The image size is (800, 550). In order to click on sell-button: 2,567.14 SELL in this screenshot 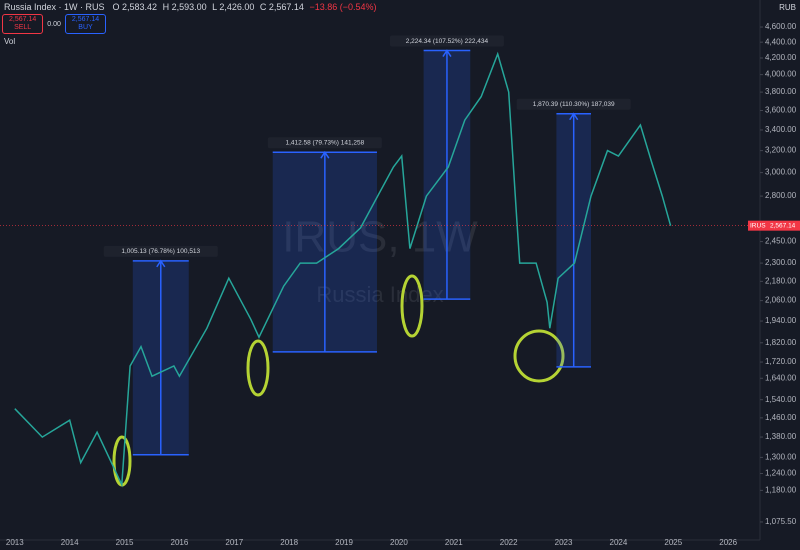, I will do `click(23, 24)`.